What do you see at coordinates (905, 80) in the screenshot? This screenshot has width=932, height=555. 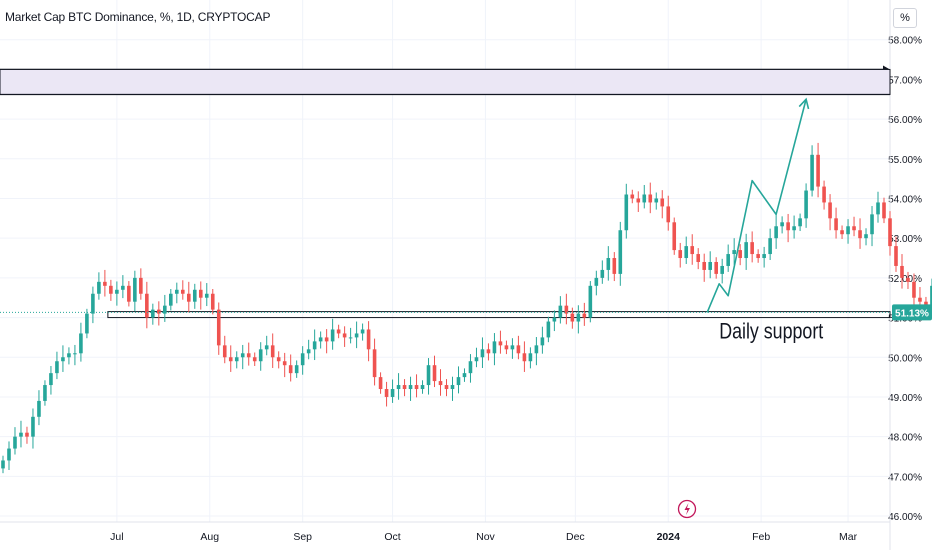 I see `y-tick-label: 57.00%` at bounding box center [905, 80].